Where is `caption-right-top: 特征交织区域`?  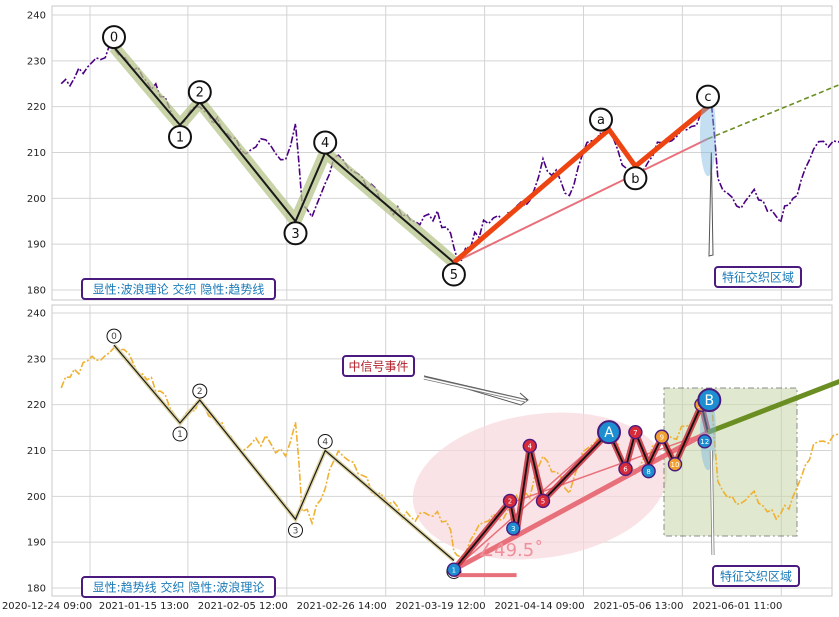
caption-right-top: 特征交织区域 is located at coordinates (758, 277).